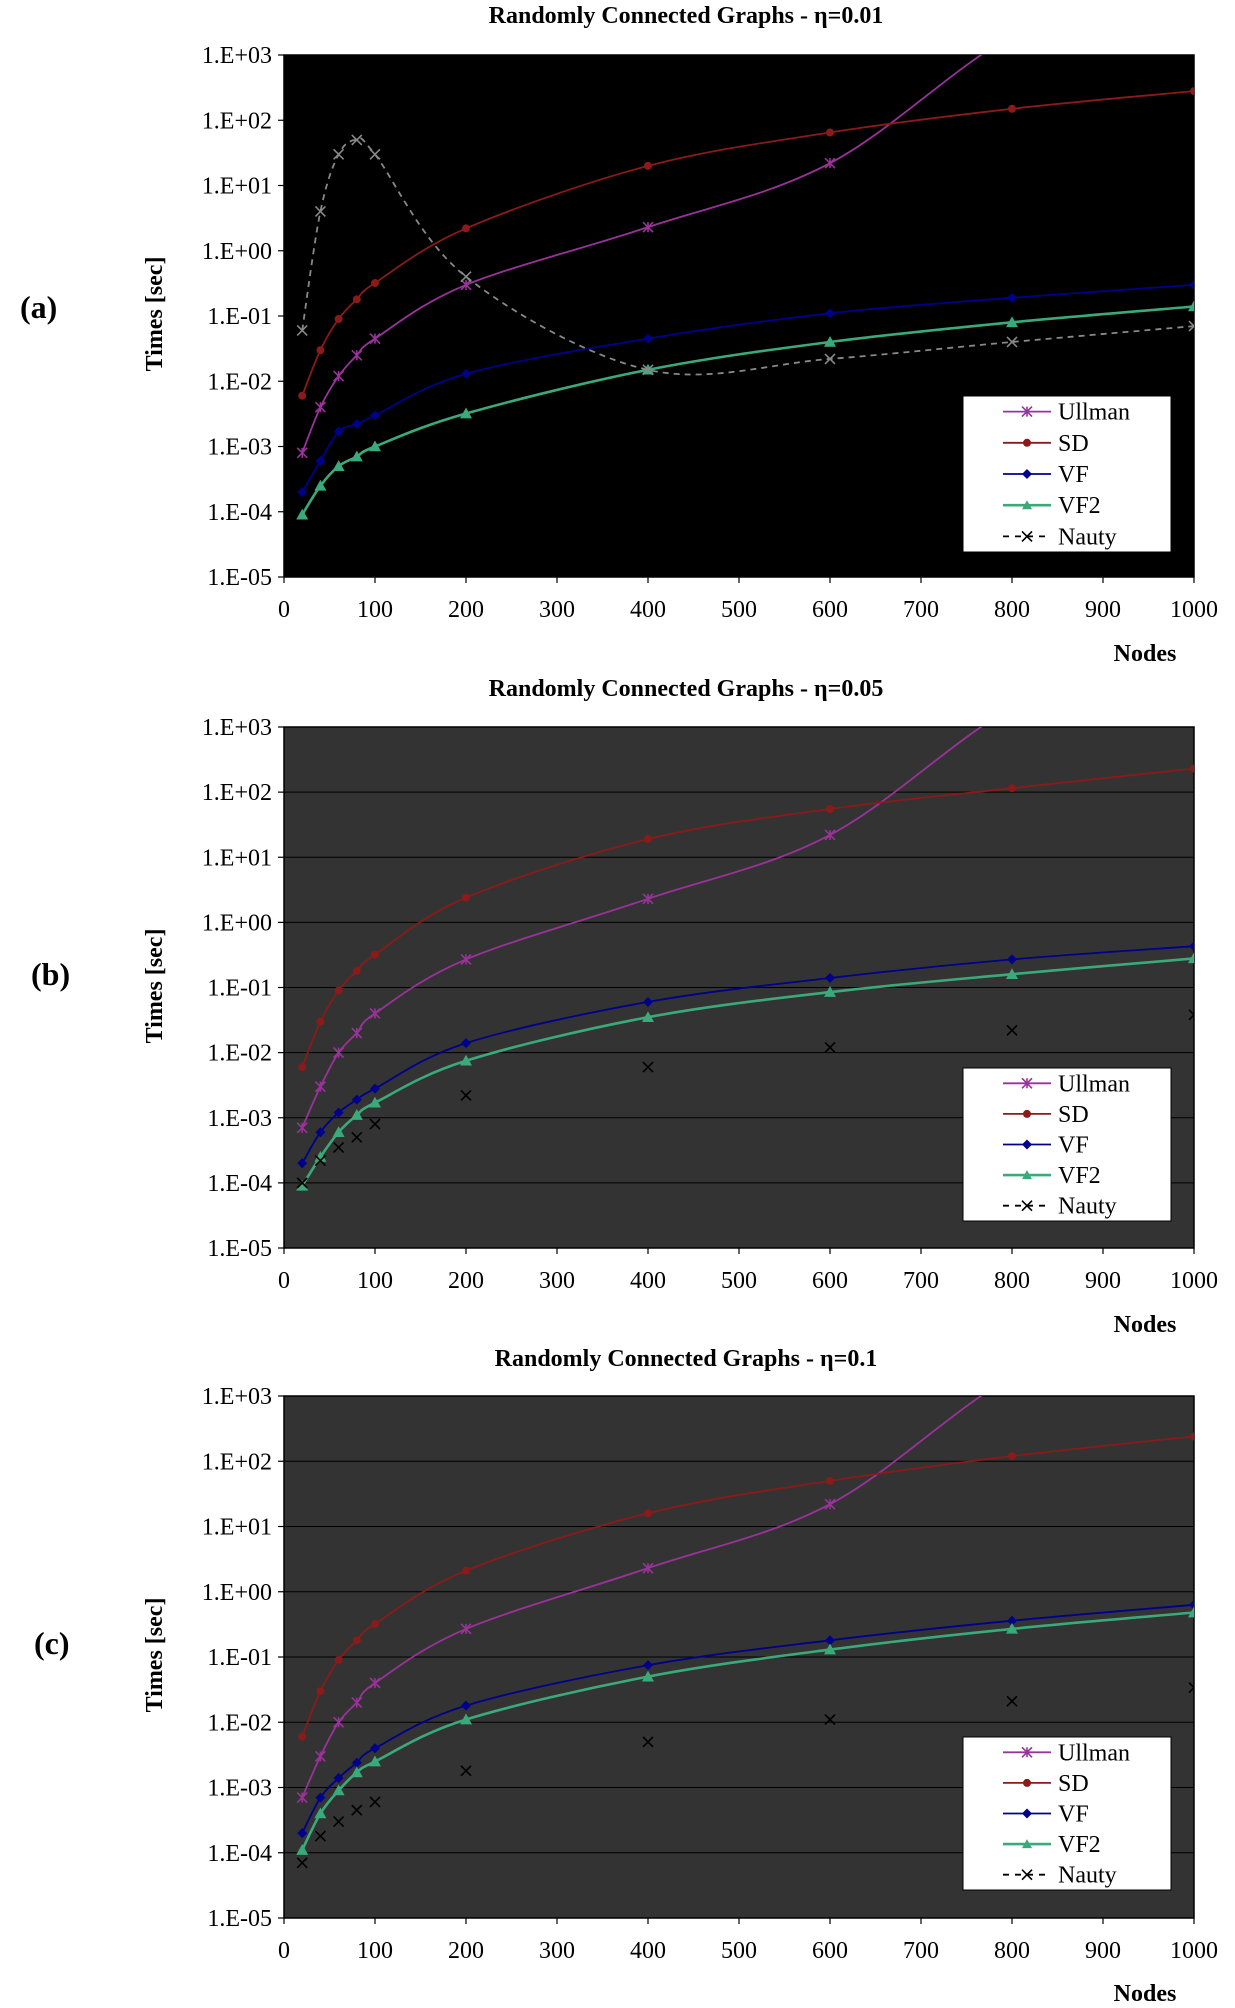 The height and width of the screenshot is (2008, 1235). Describe the element at coordinates (745, 1099) in the screenshot. I see `series-nauty` at that location.